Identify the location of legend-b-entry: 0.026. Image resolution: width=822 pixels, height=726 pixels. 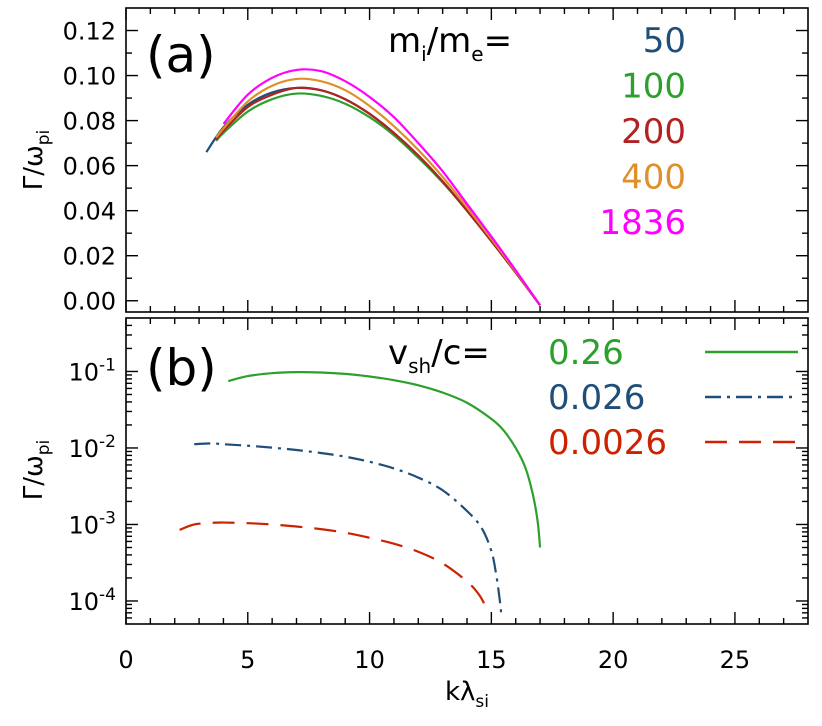
(596, 398).